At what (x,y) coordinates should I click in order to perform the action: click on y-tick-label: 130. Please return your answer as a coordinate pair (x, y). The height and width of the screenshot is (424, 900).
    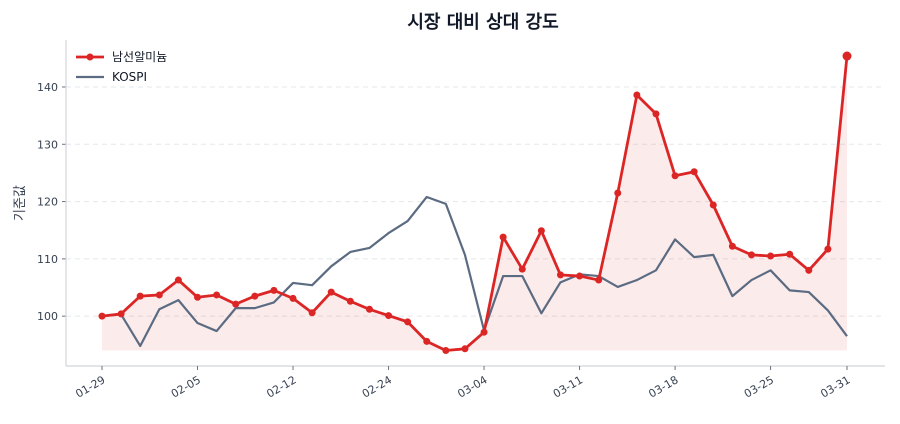
    Looking at the image, I should click on (47, 144).